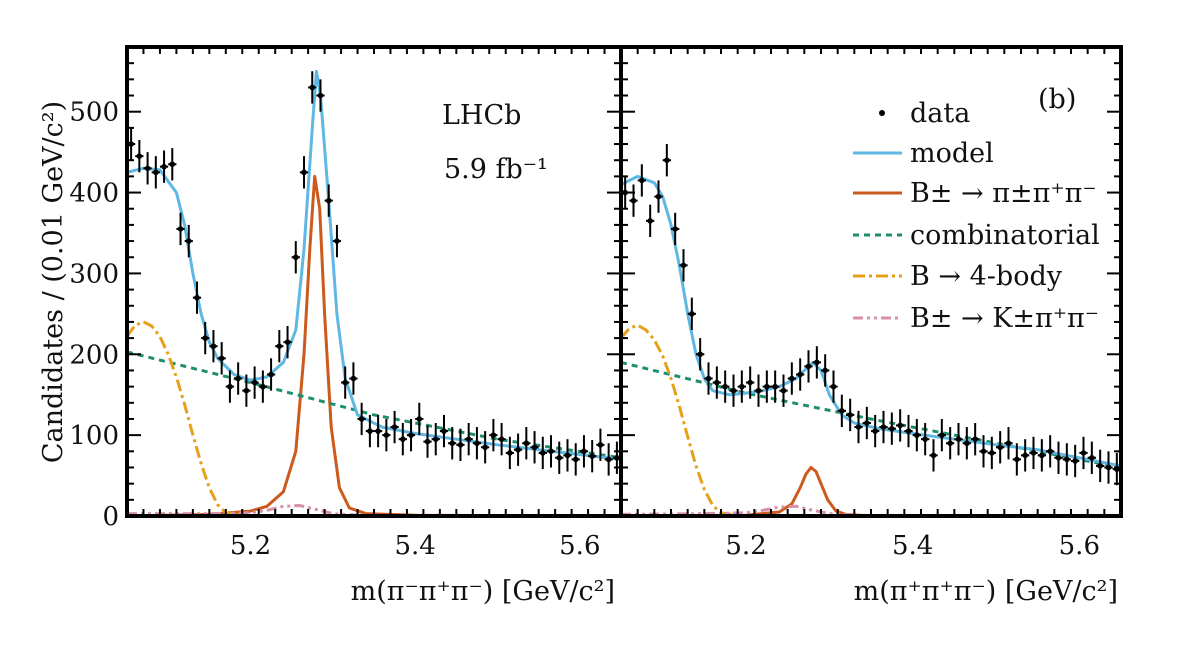  What do you see at coordinates (496, 169) in the screenshot?
I see `luminosity-label: 5.9 fb⁻¹` at bounding box center [496, 169].